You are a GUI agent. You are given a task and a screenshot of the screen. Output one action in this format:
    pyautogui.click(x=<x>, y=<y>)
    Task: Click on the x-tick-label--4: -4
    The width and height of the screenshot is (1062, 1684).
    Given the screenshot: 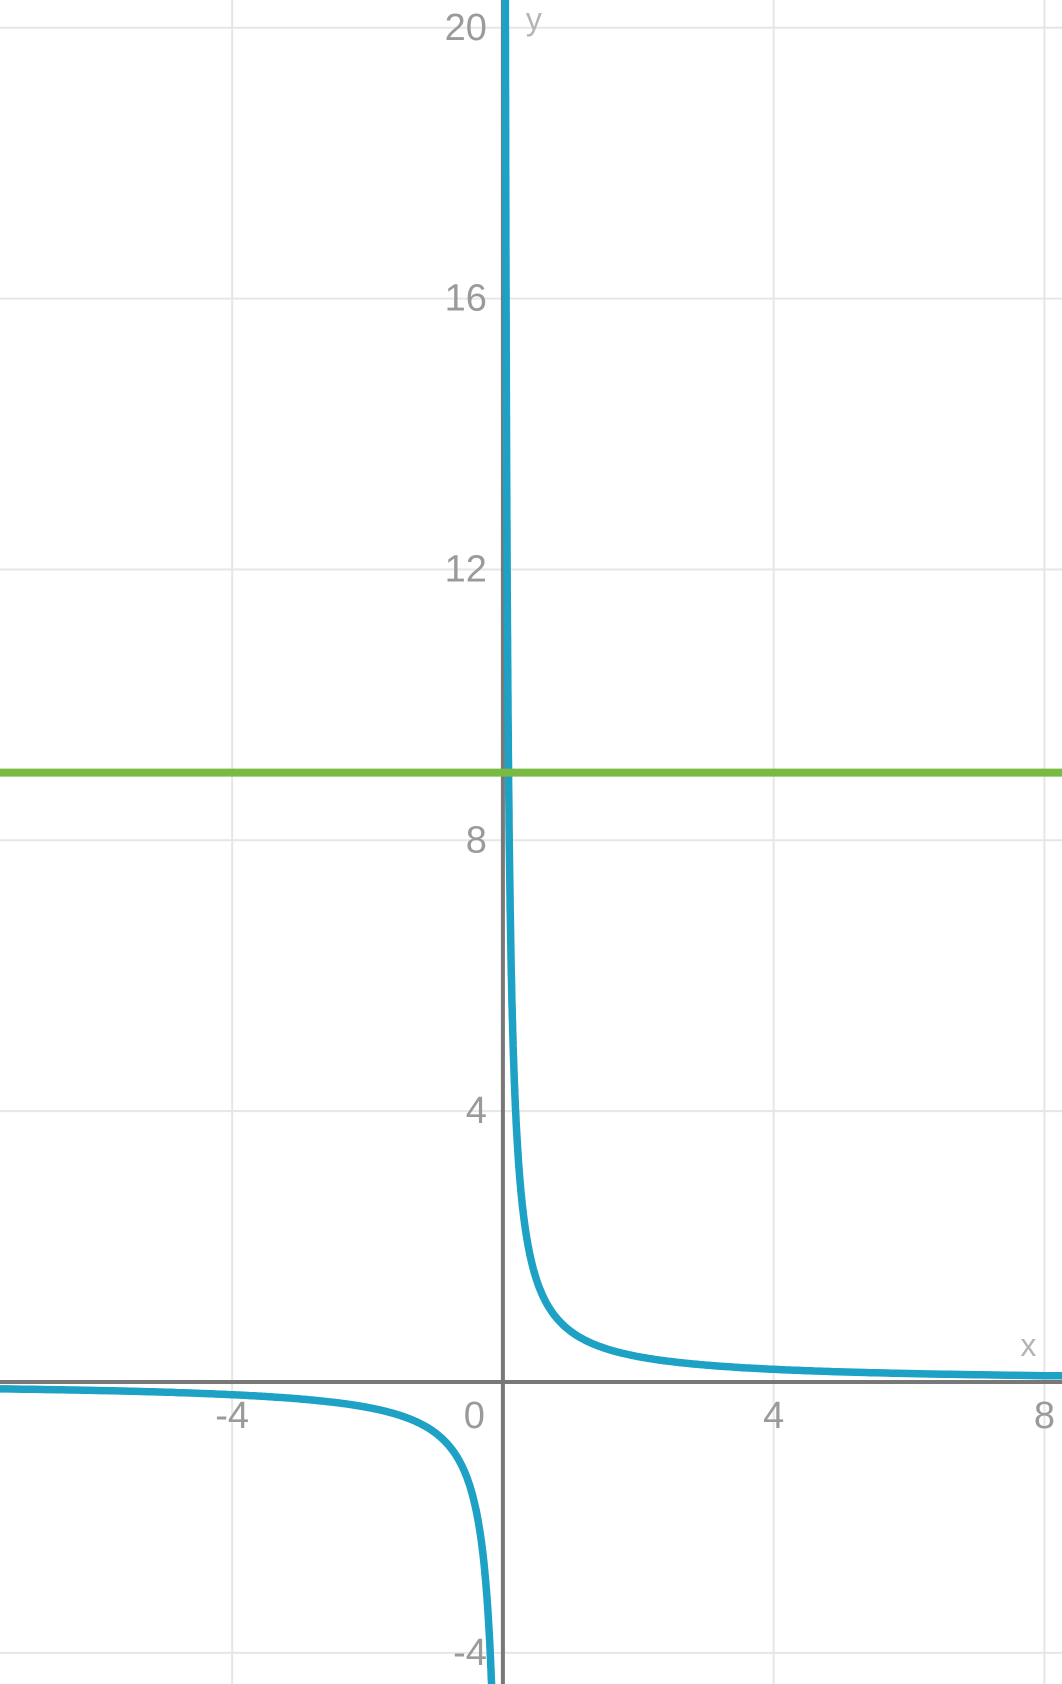 What is the action you would take?
    pyautogui.click(x=232, y=1416)
    